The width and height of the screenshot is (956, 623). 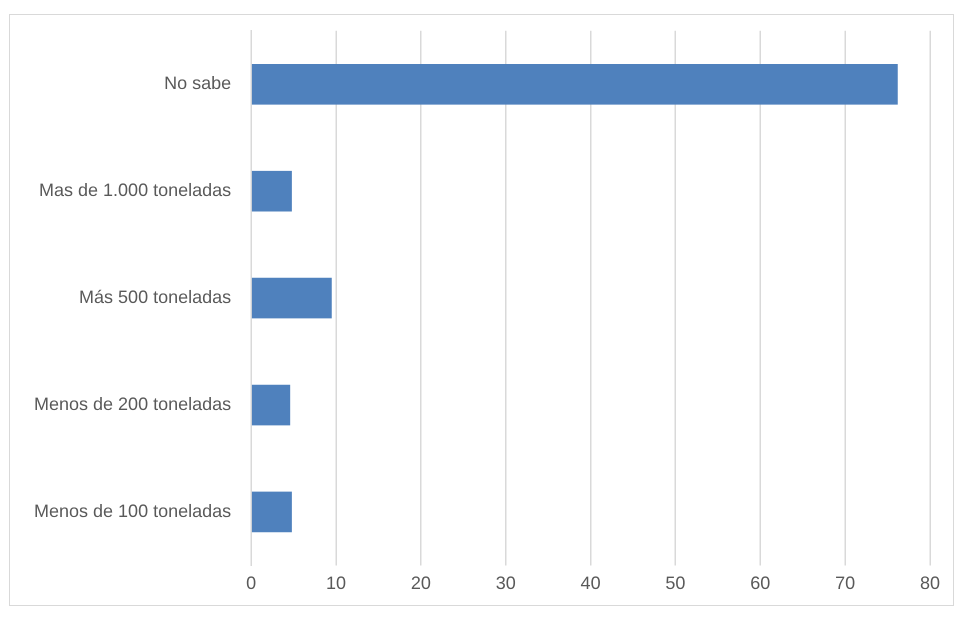 What do you see at coordinates (133, 404) in the screenshot?
I see `y-tick-label: Menos de 200 toneladas` at bounding box center [133, 404].